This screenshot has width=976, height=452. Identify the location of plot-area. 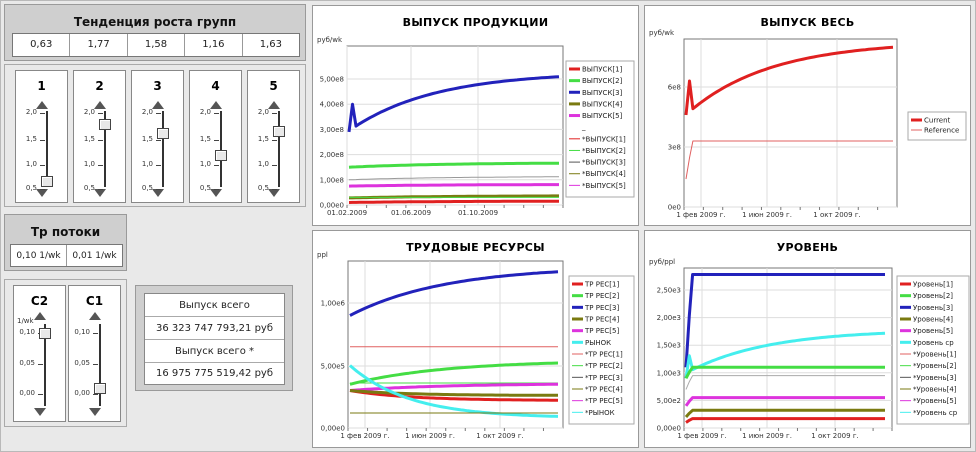
(455, 344).